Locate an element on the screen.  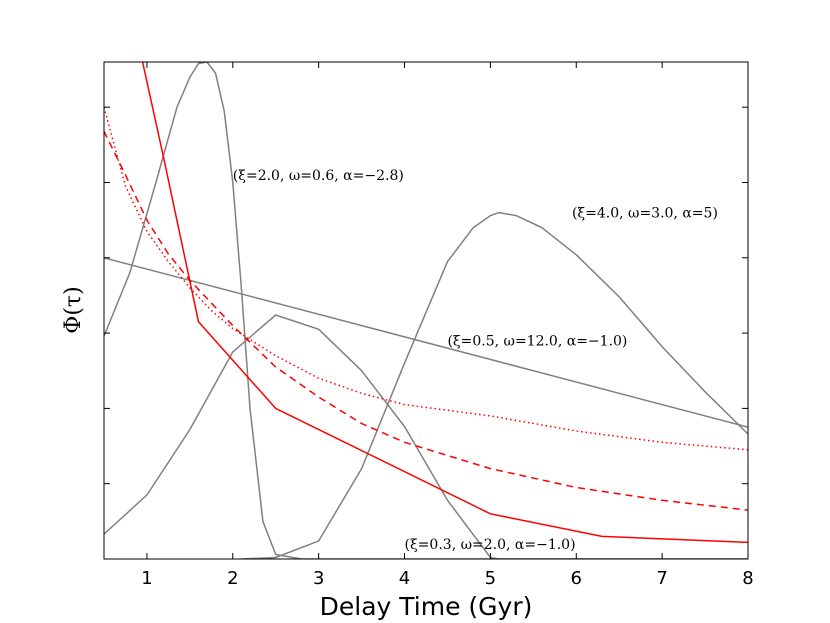
annotation-4: (ξ=0.3, ω=2.0, α=−1.0) is located at coordinates (490, 545).